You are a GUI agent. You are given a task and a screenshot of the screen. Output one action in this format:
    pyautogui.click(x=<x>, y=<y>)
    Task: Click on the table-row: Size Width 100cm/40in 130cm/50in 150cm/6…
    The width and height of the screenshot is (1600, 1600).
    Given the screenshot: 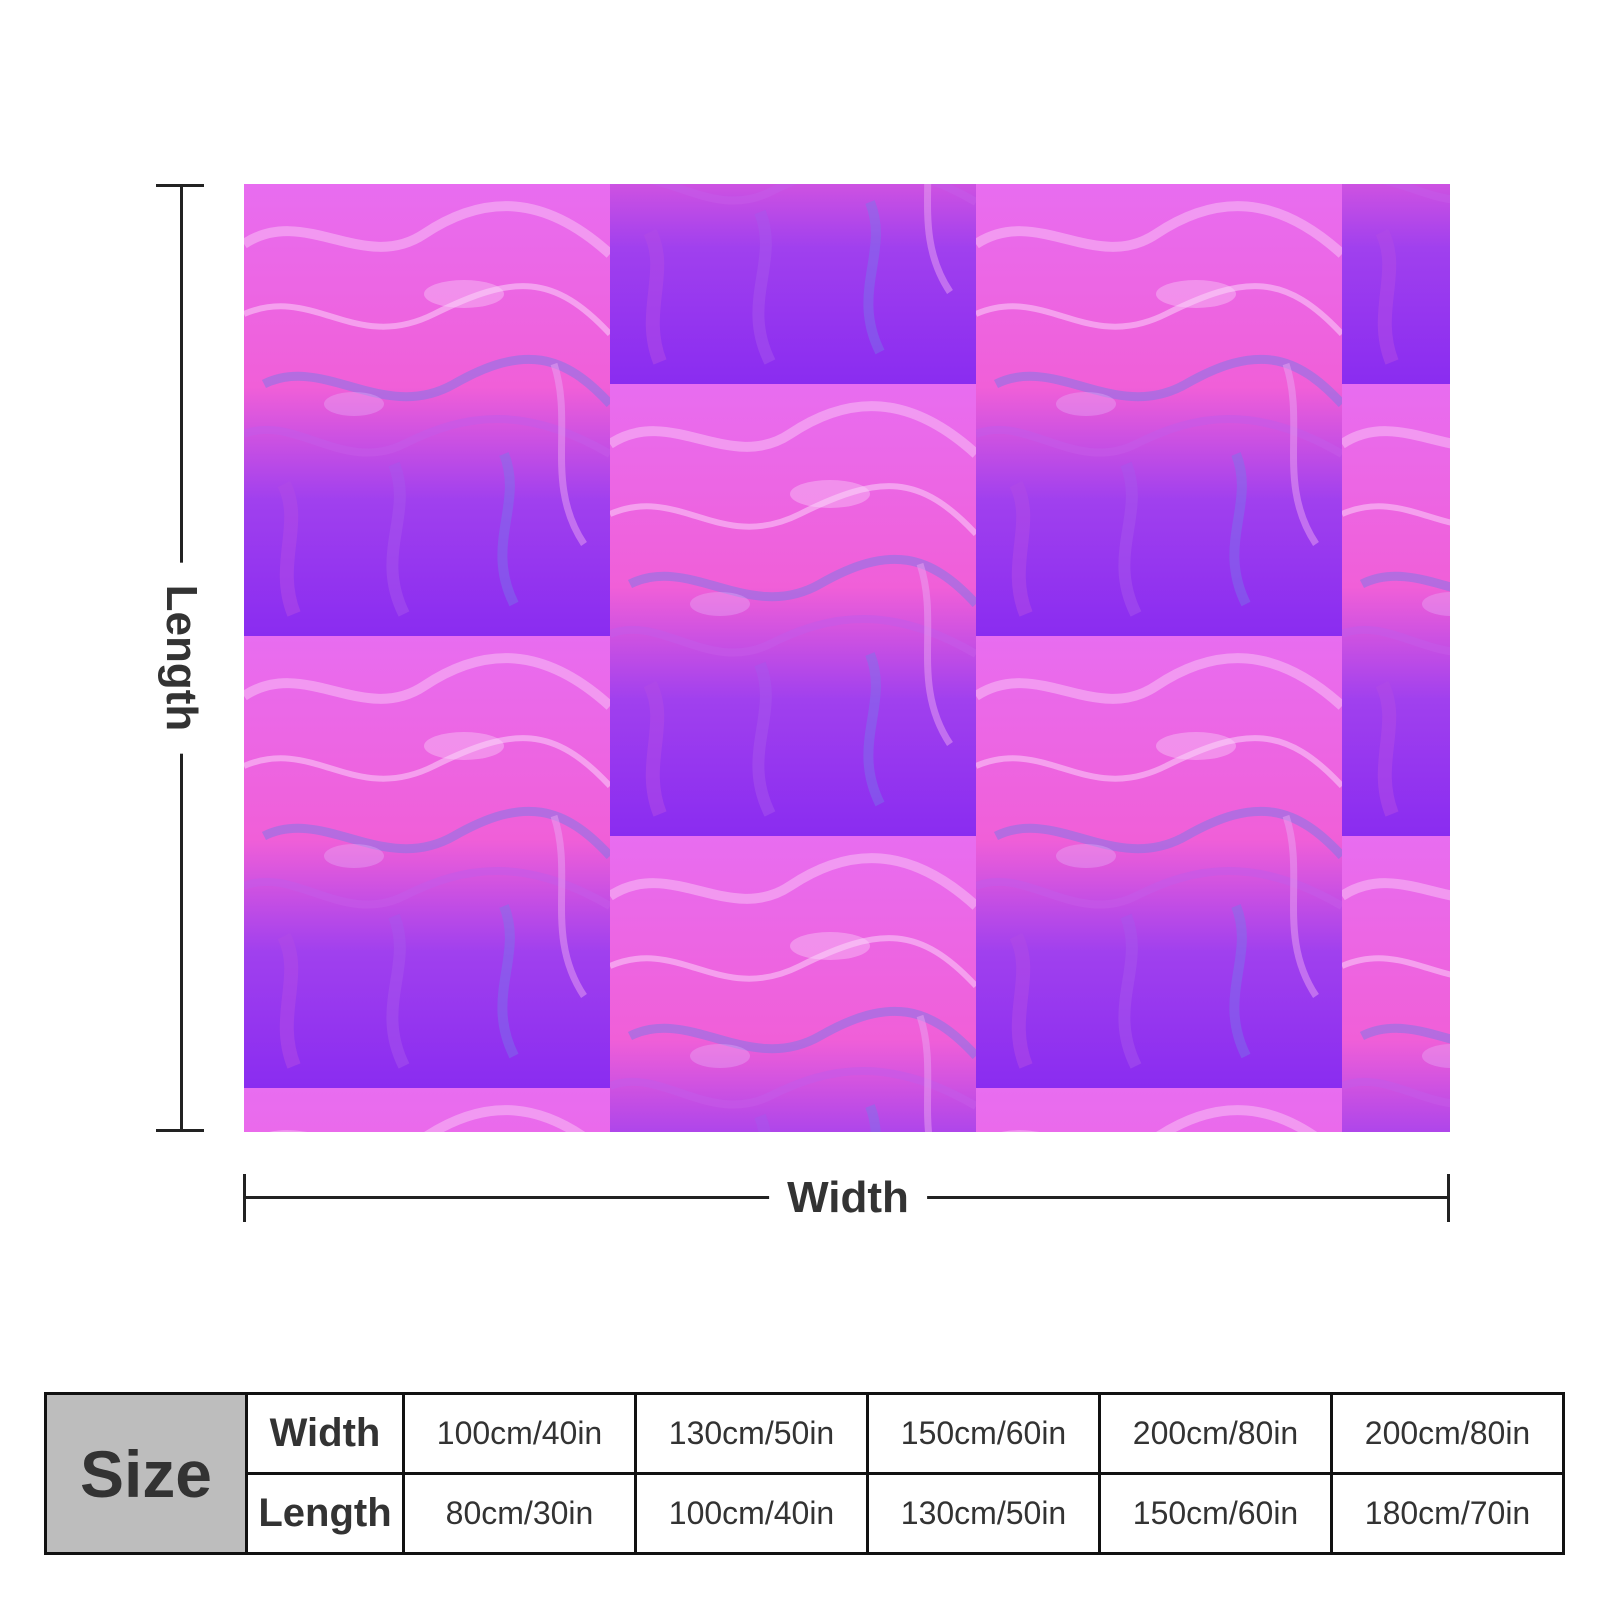 What is the action you would take?
    pyautogui.click(x=804, y=1473)
    